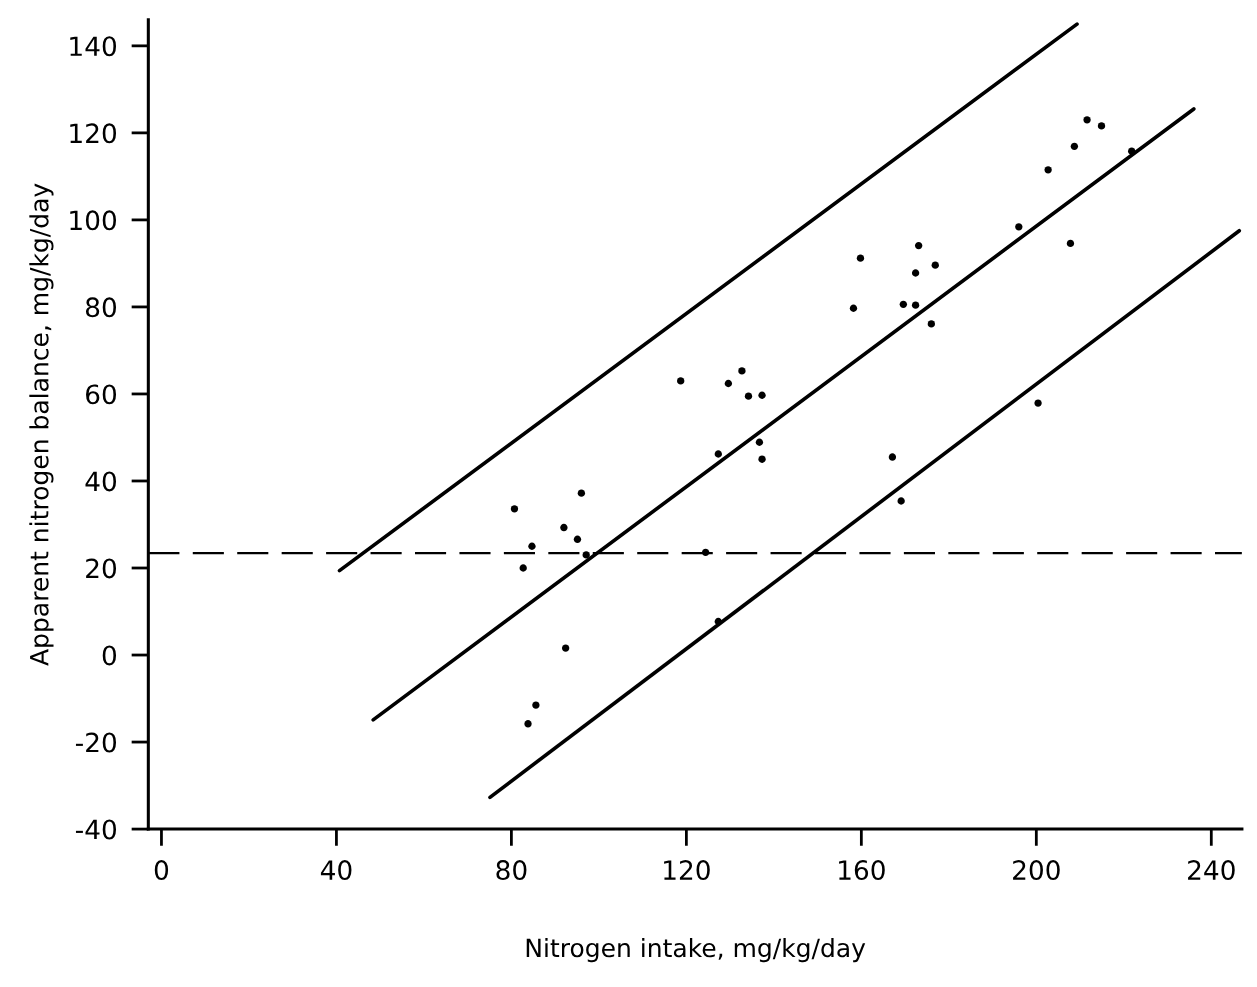  What do you see at coordinates (96, 829) in the screenshot?
I see `y-tick-label: -40` at bounding box center [96, 829].